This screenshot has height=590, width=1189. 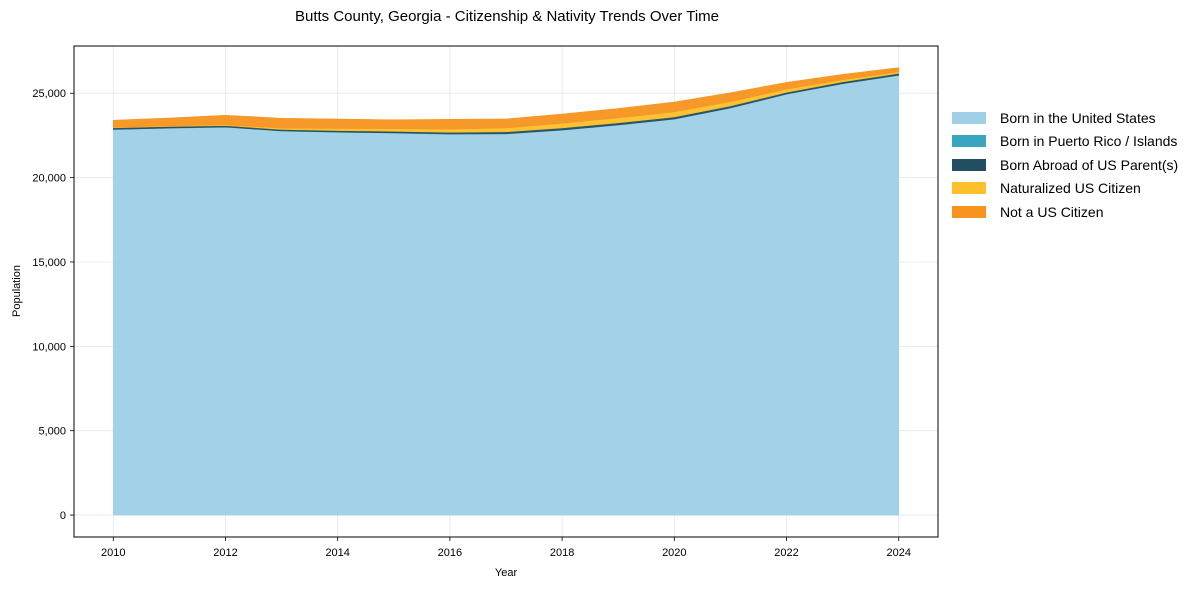 I want to click on legend-item-naturalized: Naturalized US Citizen, so click(x=1065, y=189).